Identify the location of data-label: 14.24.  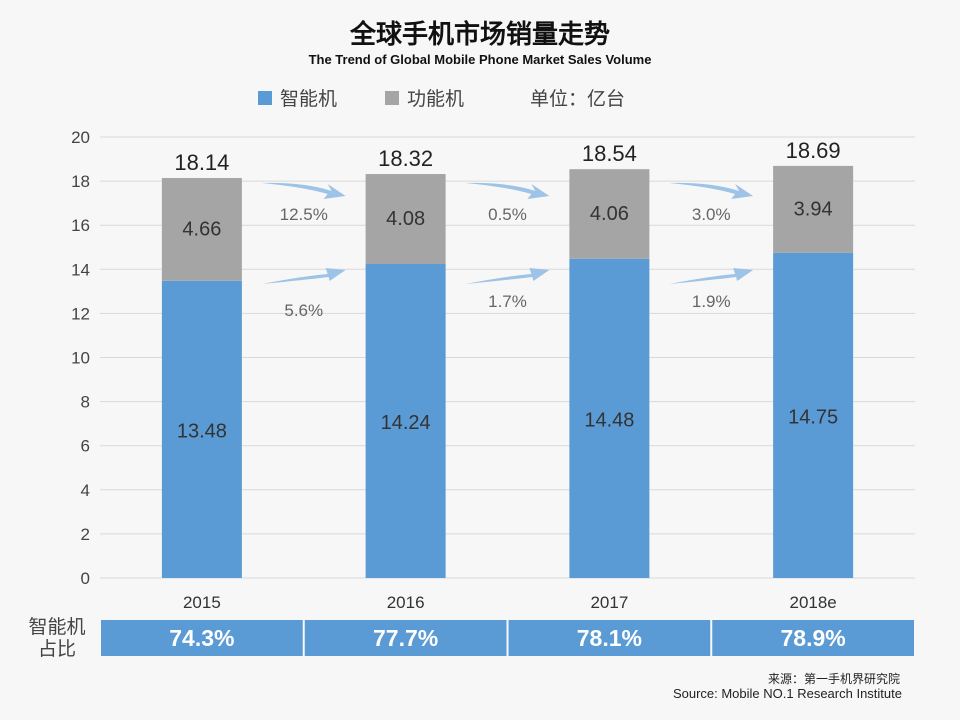
(406, 423).